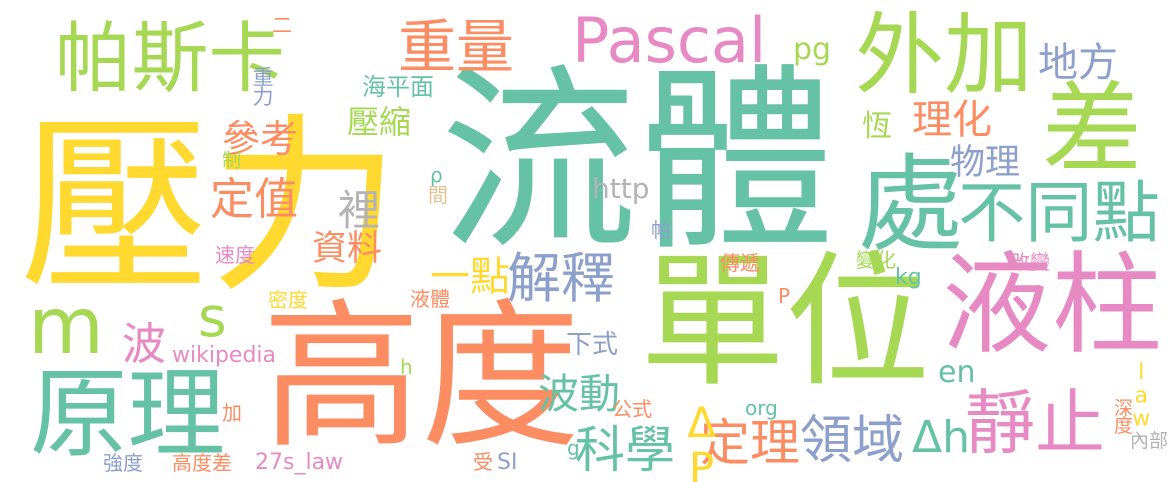  Describe the element at coordinates (421, 377) in the screenshot. I see `word-cloud-word: 高度` at that location.